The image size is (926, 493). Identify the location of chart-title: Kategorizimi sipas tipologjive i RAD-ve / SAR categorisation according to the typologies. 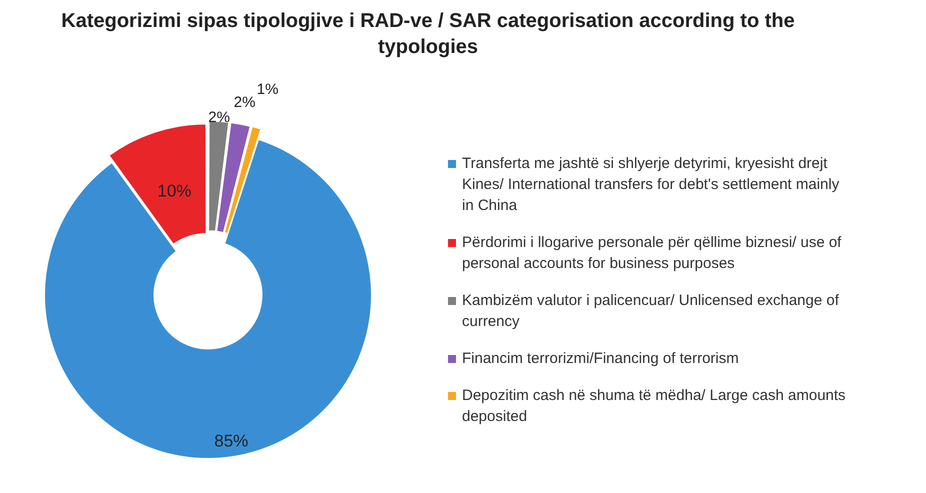
(428, 34).